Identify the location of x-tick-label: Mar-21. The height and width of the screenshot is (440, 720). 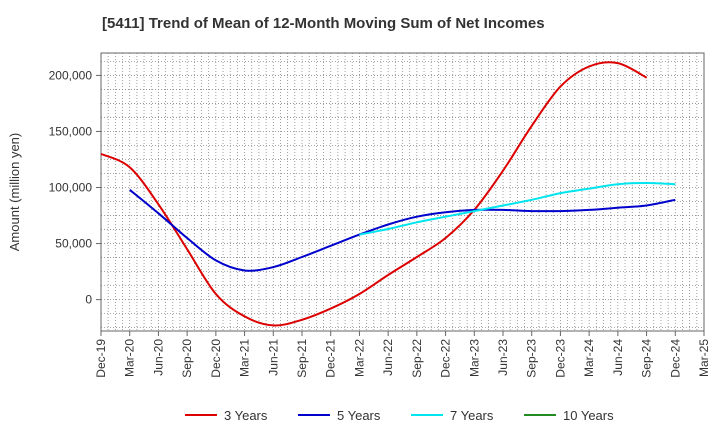
(245, 358).